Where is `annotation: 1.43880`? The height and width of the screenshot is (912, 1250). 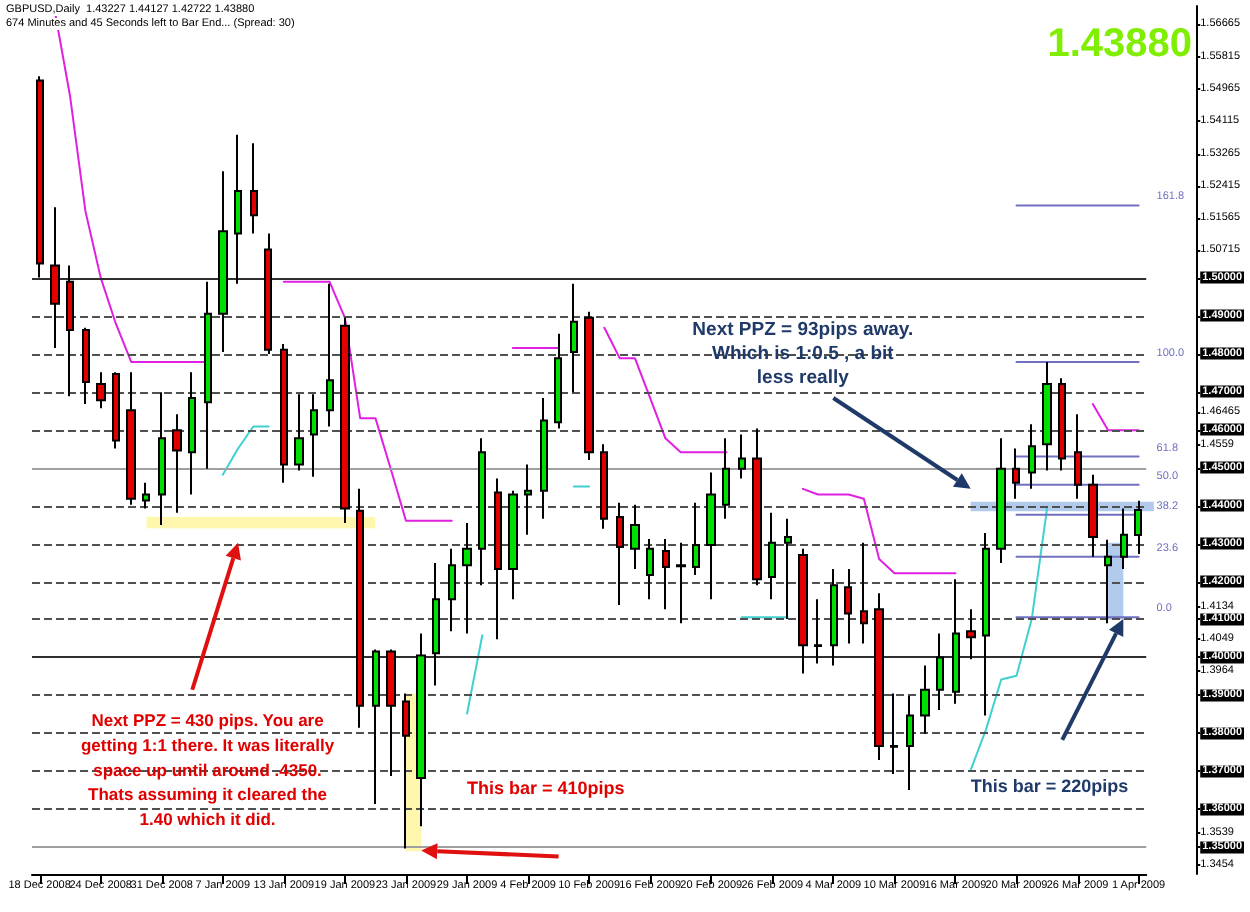
annotation: 1.43880 is located at coordinates (1119, 44).